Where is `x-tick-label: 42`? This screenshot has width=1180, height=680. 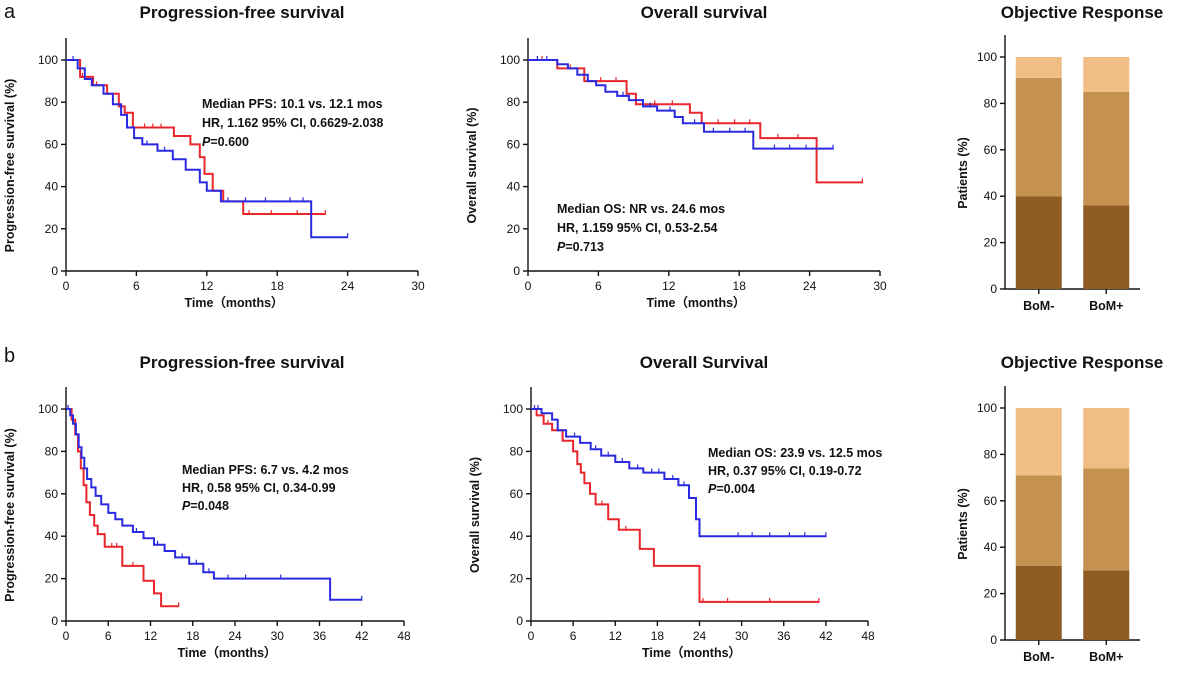
x-tick-label: 42 is located at coordinates (826, 636).